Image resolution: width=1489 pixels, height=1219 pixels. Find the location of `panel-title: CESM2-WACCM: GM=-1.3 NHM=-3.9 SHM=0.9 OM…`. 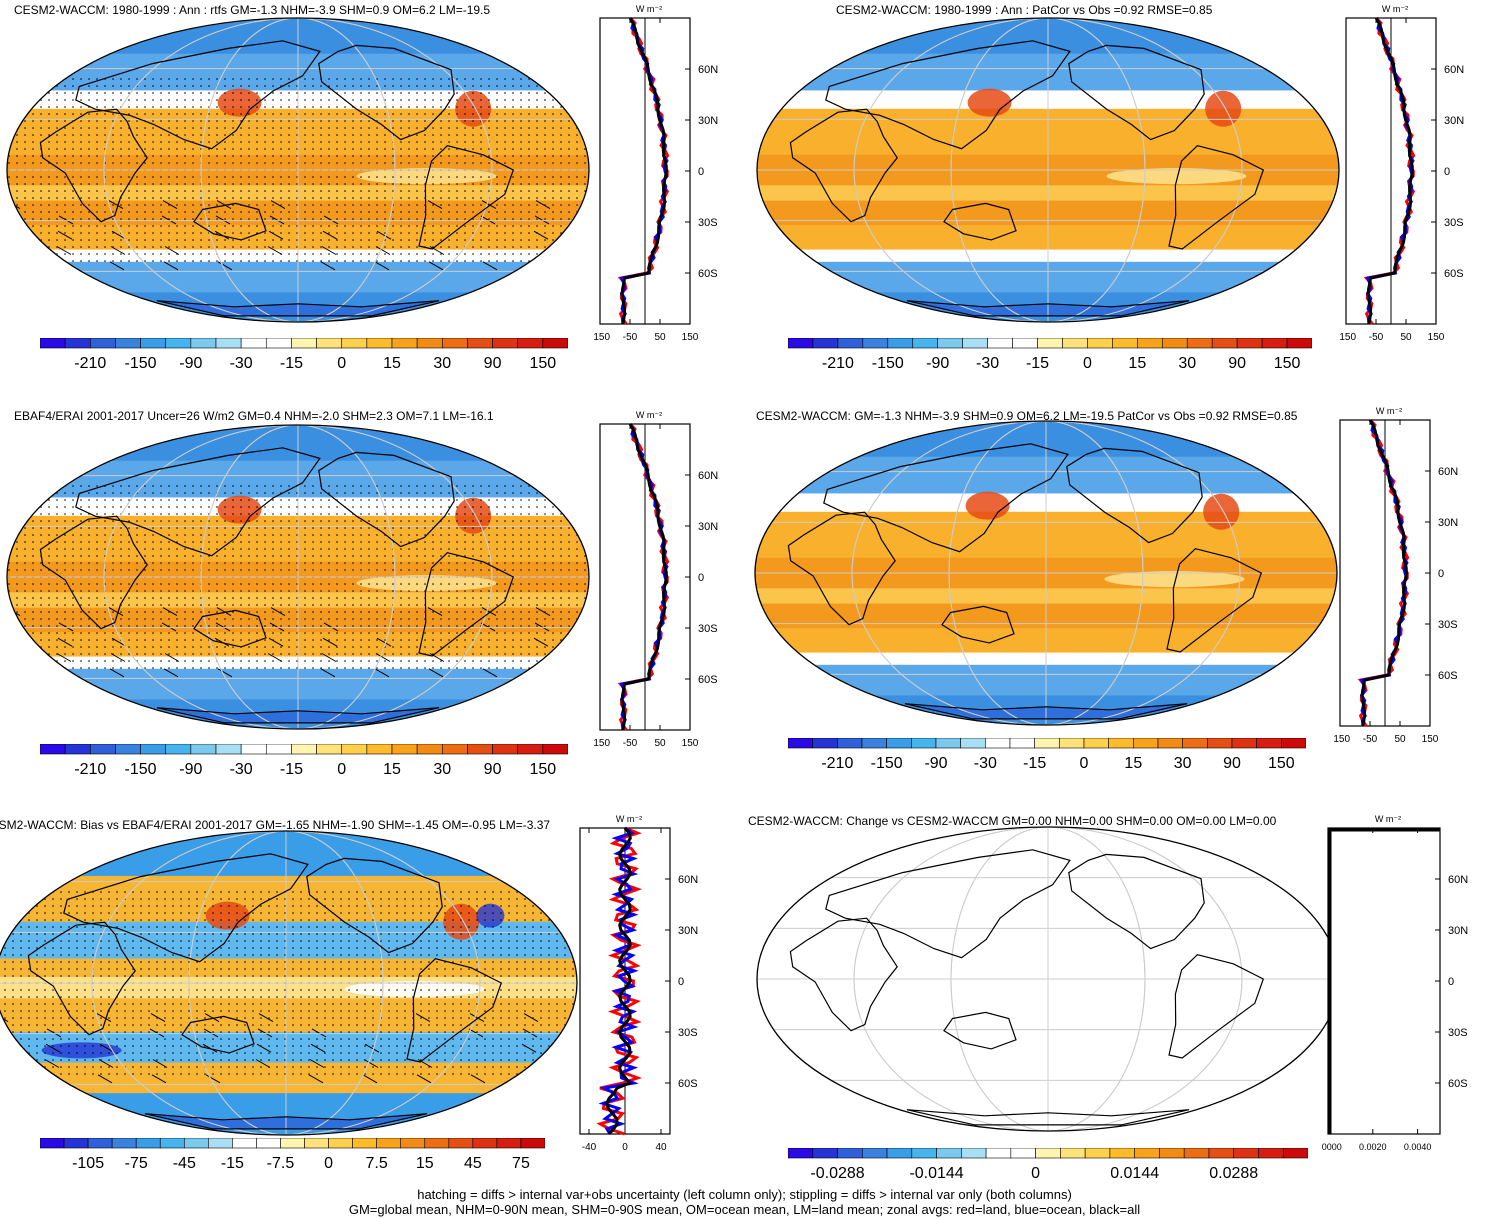

panel-title: CESM2-WACCM: GM=-1.3 NHM=-3.9 SHM=0.9 OM… is located at coordinates (1027, 416).